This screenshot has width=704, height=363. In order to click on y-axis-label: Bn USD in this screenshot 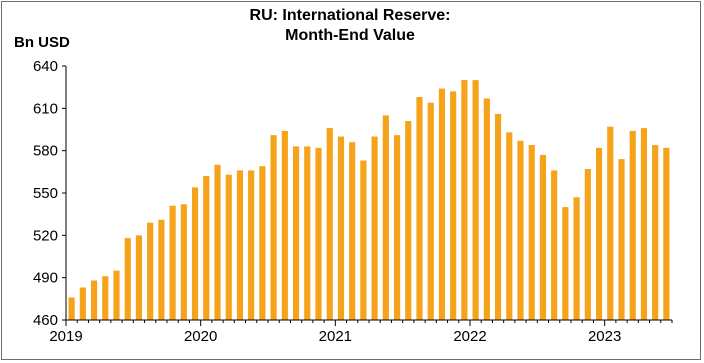, I will do `click(42, 42)`.